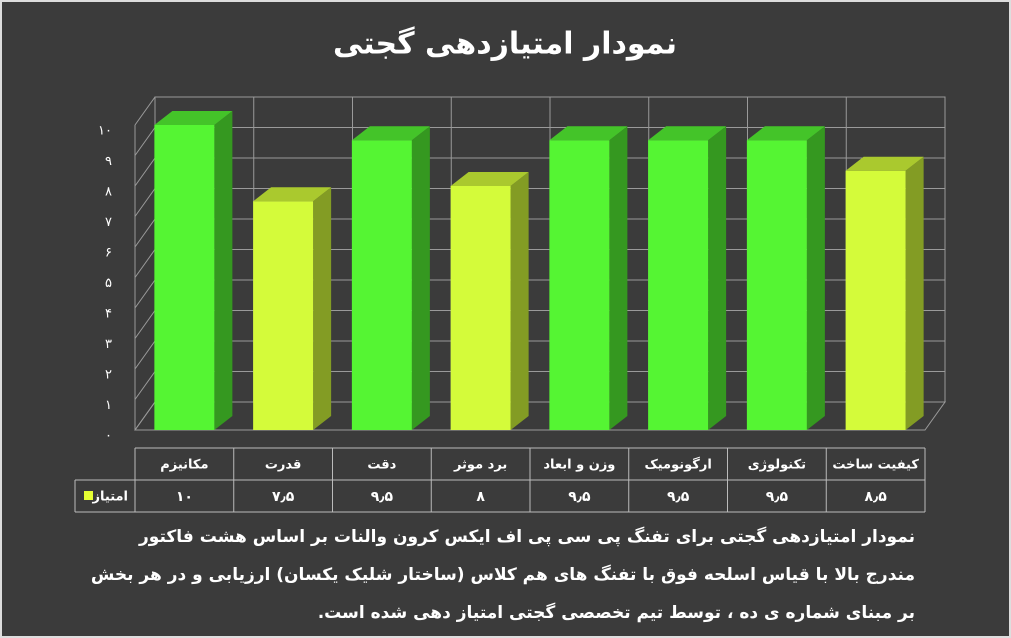  I want to click on x-tick-label: تکنولوژی, so click(777, 465).